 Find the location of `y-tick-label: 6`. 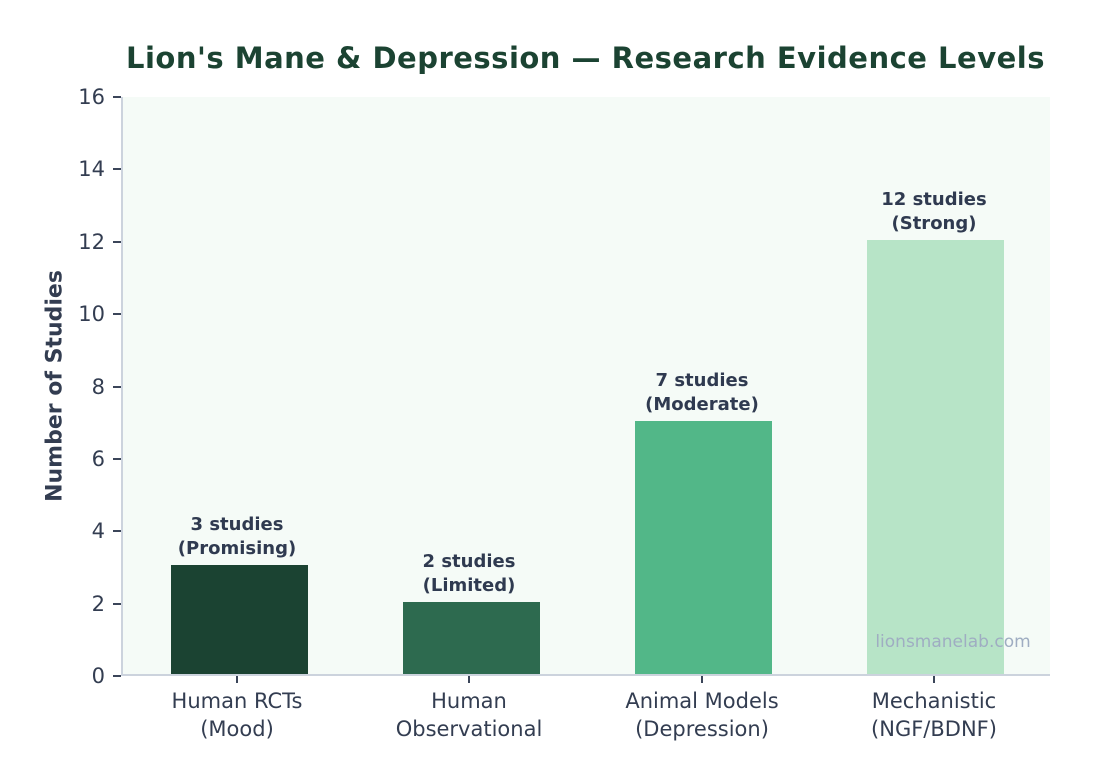

y-tick-label: 6 is located at coordinates (98, 458).